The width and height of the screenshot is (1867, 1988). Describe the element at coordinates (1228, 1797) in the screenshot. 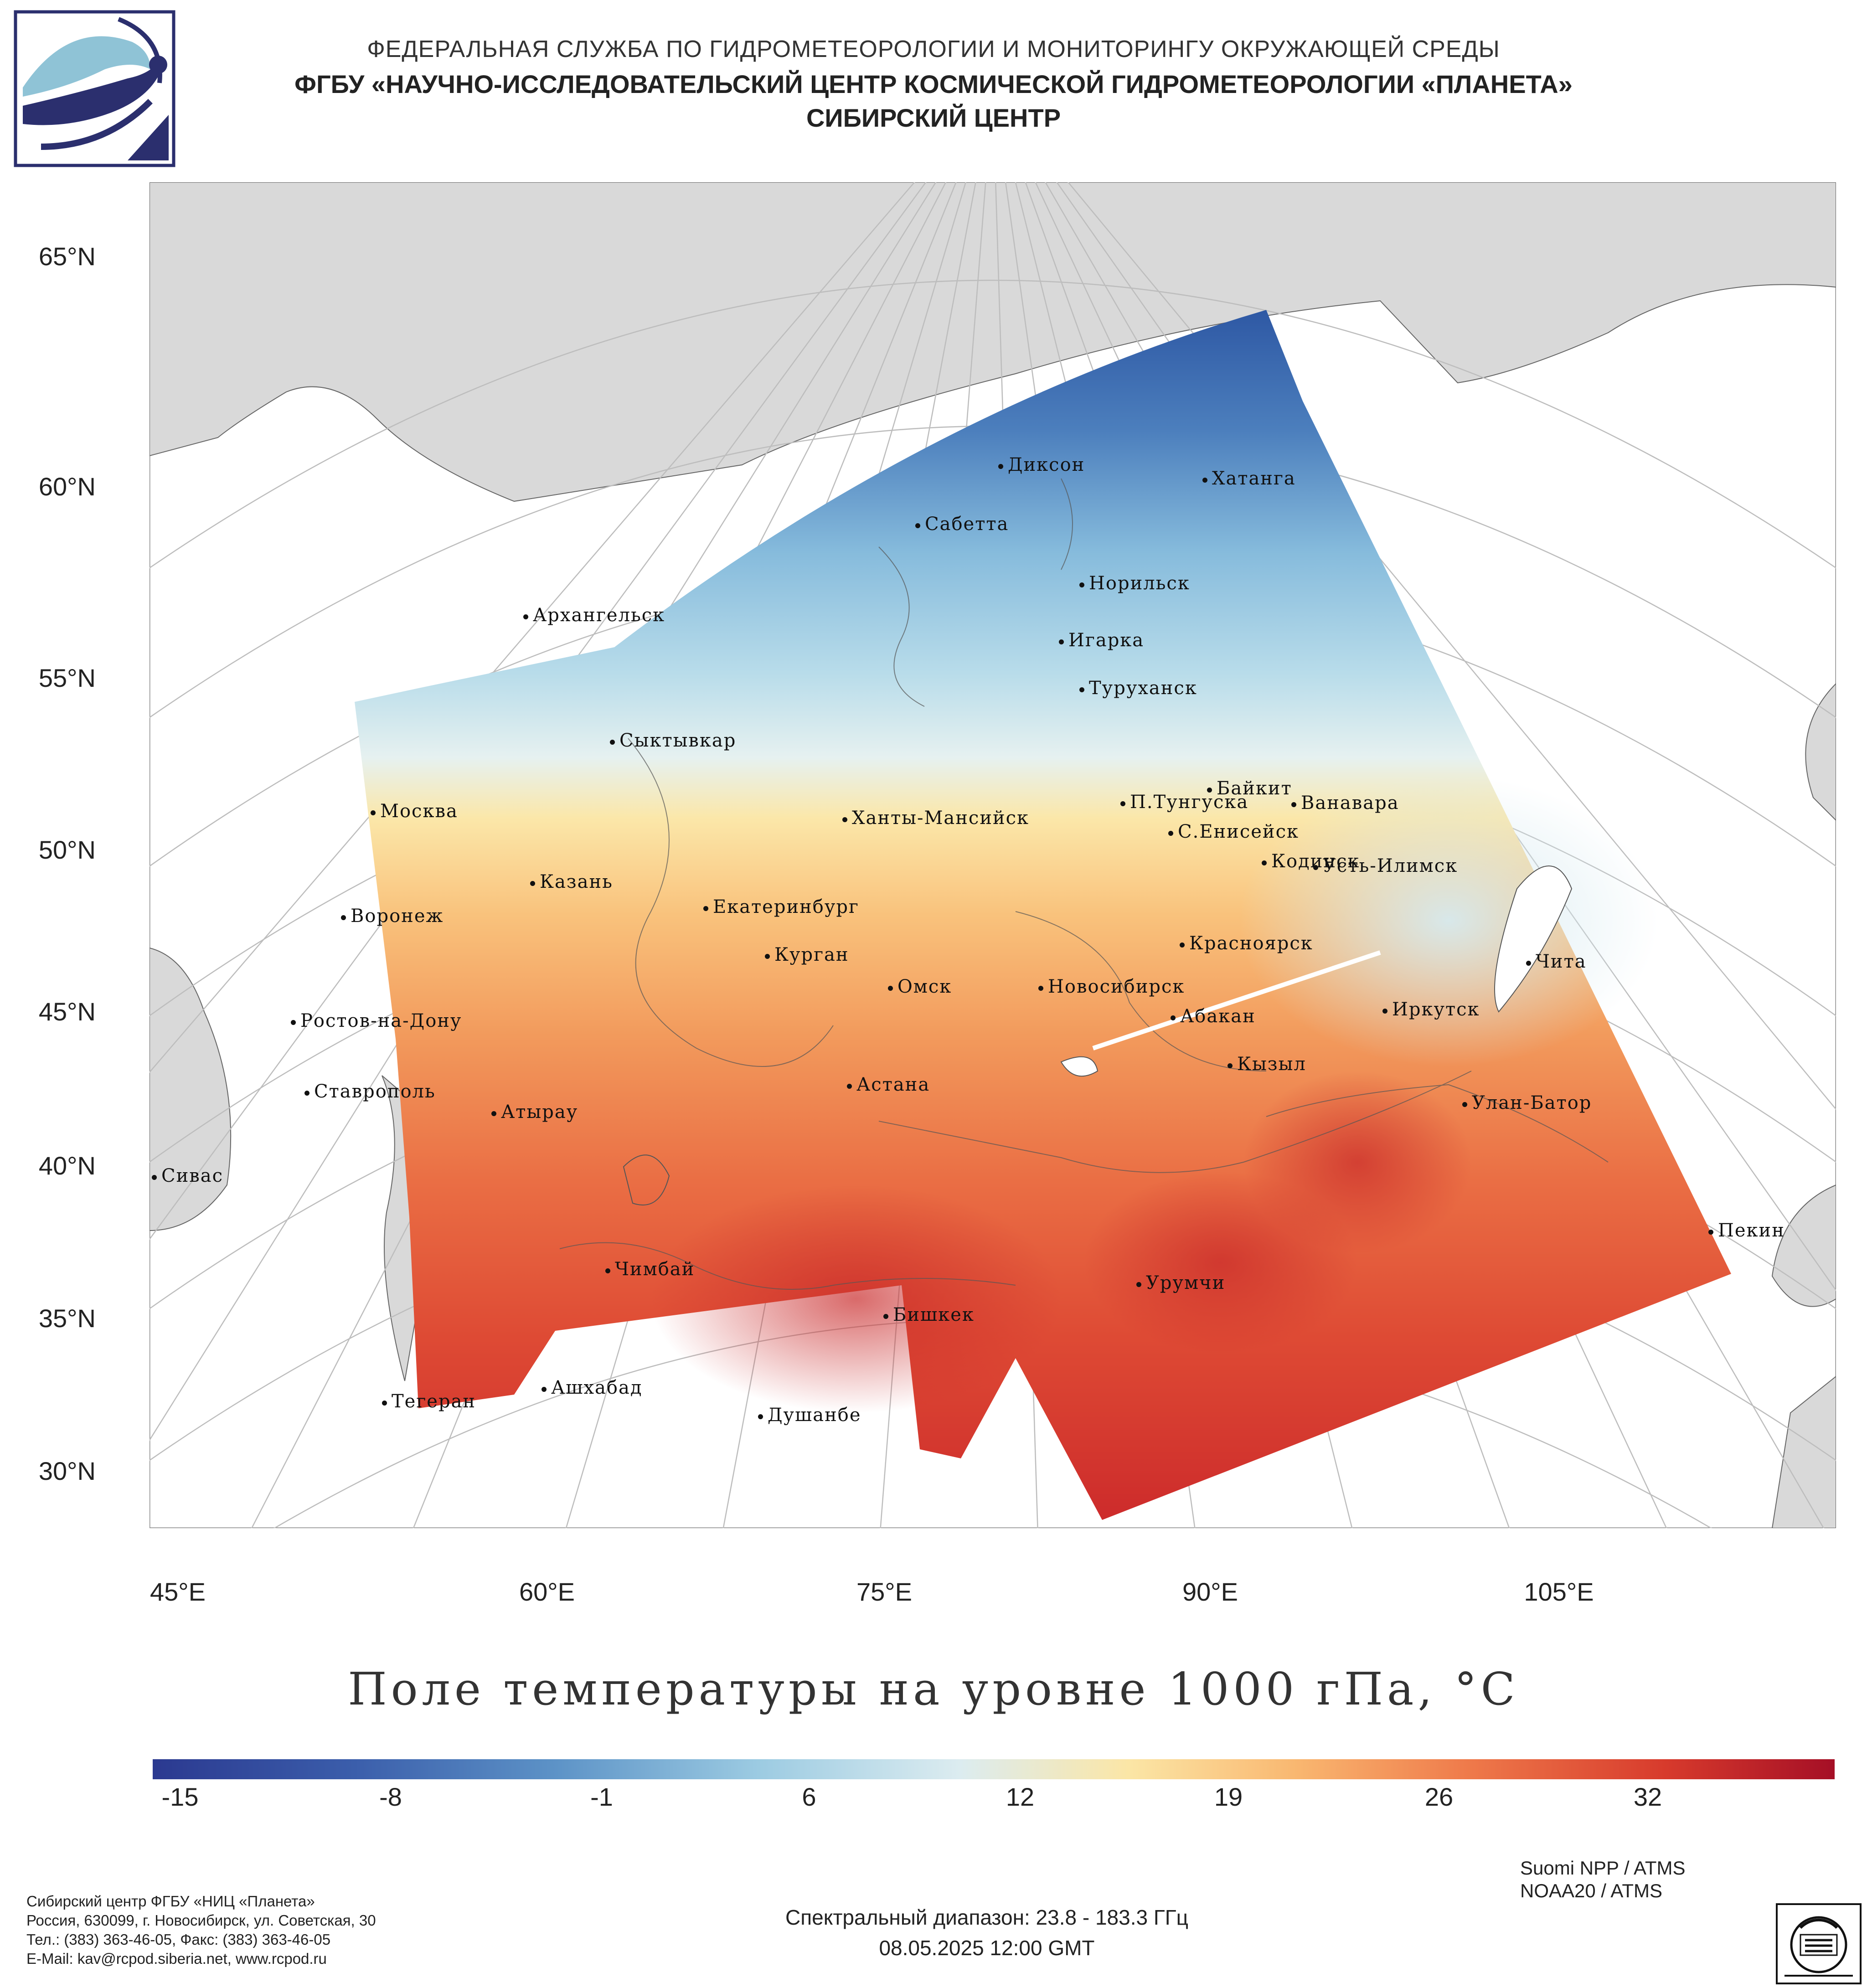

I see `colorbar-tick: 19` at that location.